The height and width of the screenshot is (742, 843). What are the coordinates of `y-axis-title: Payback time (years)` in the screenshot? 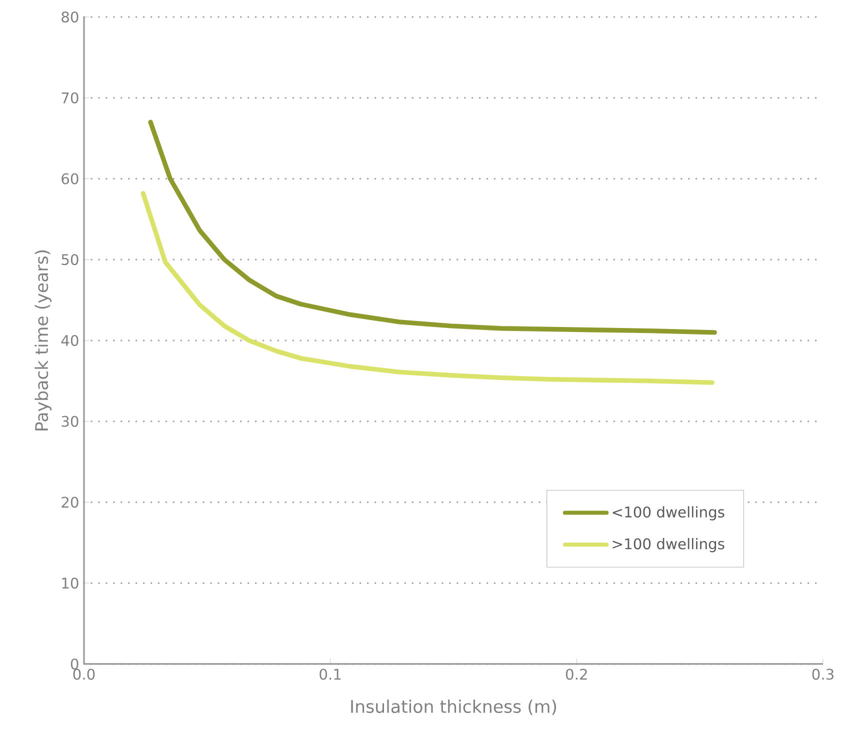 It's located at (43, 340).